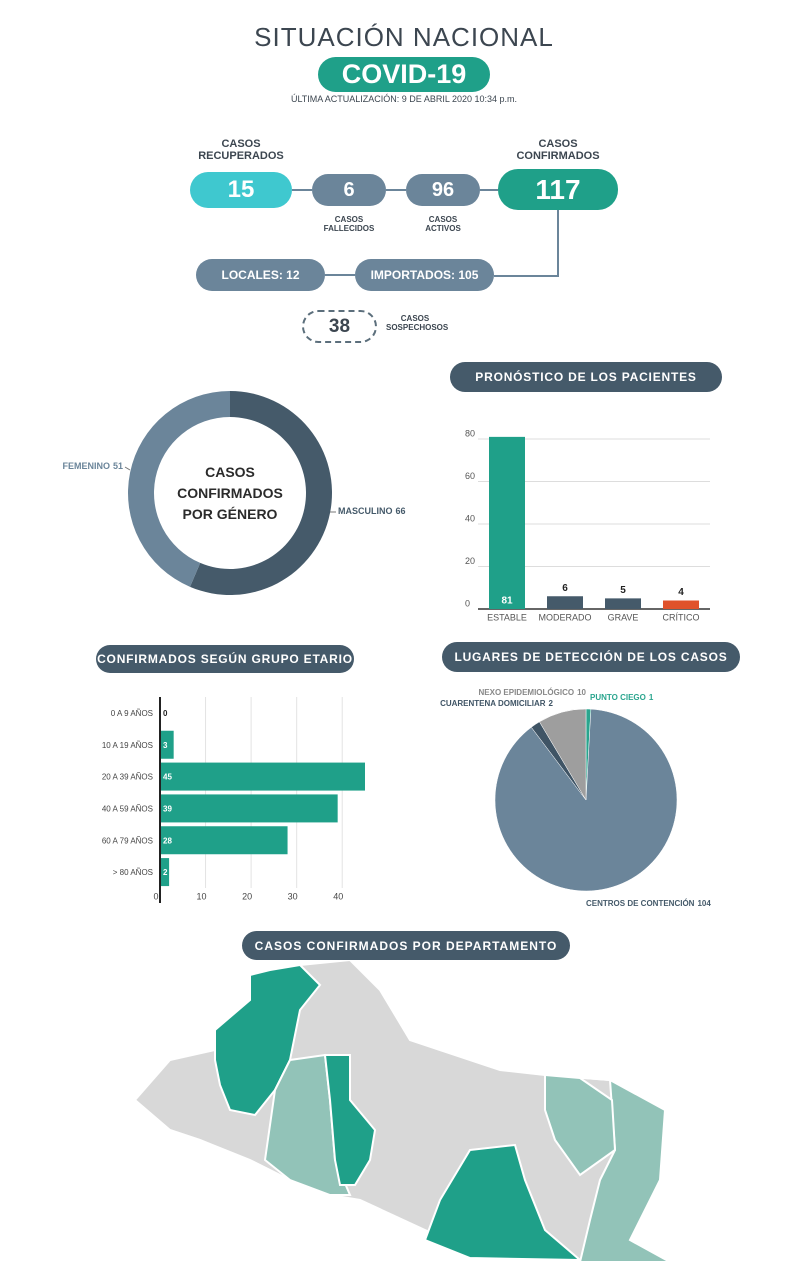 The width and height of the screenshot is (808, 1280). I want to click on donut-title: CASOS CONFIRMADOS POR GÉNERO, so click(230, 493).